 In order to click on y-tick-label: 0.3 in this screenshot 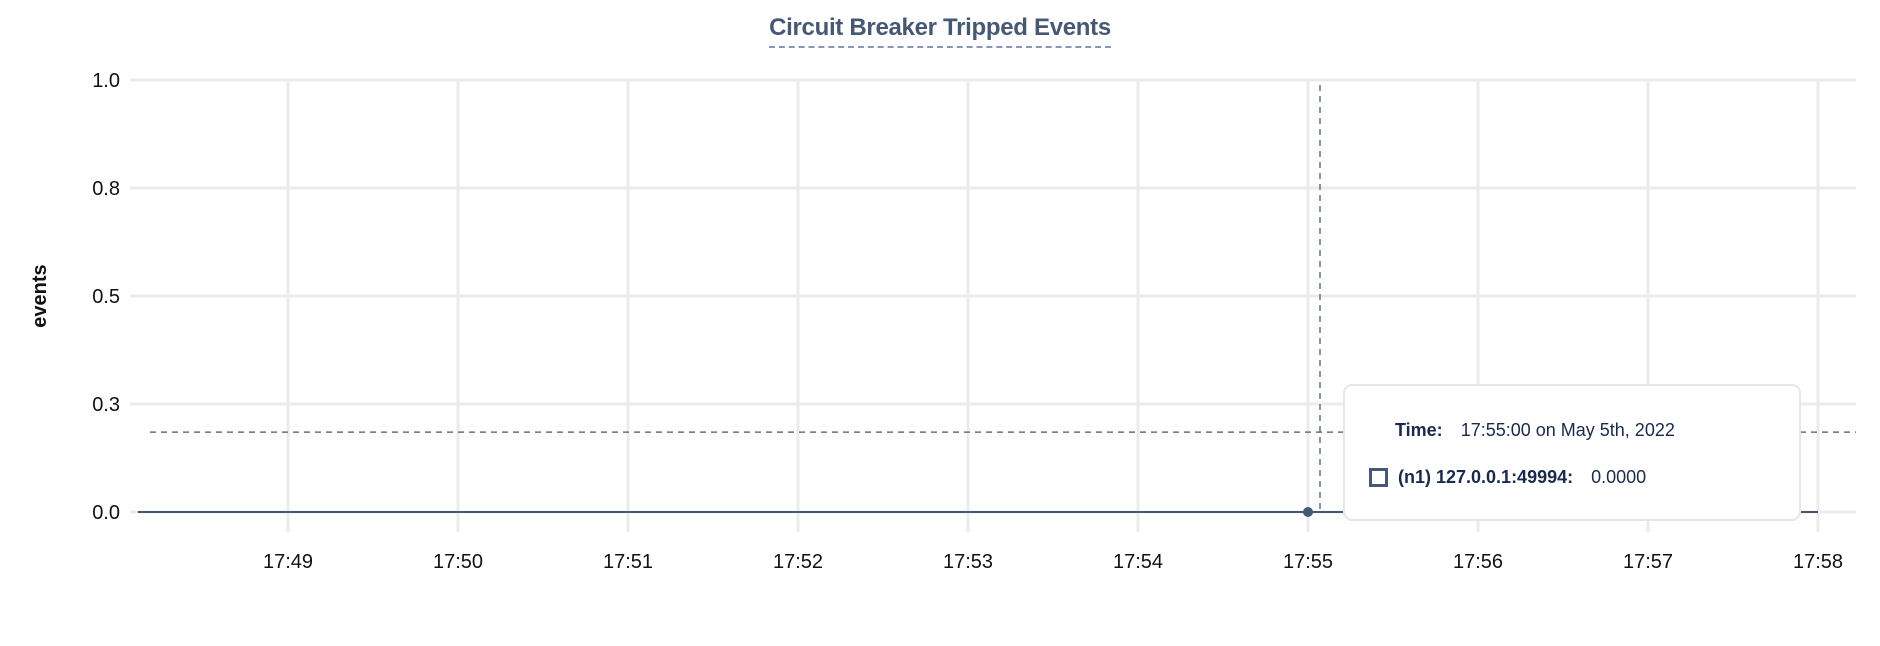, I will do `click(106, 405)`.